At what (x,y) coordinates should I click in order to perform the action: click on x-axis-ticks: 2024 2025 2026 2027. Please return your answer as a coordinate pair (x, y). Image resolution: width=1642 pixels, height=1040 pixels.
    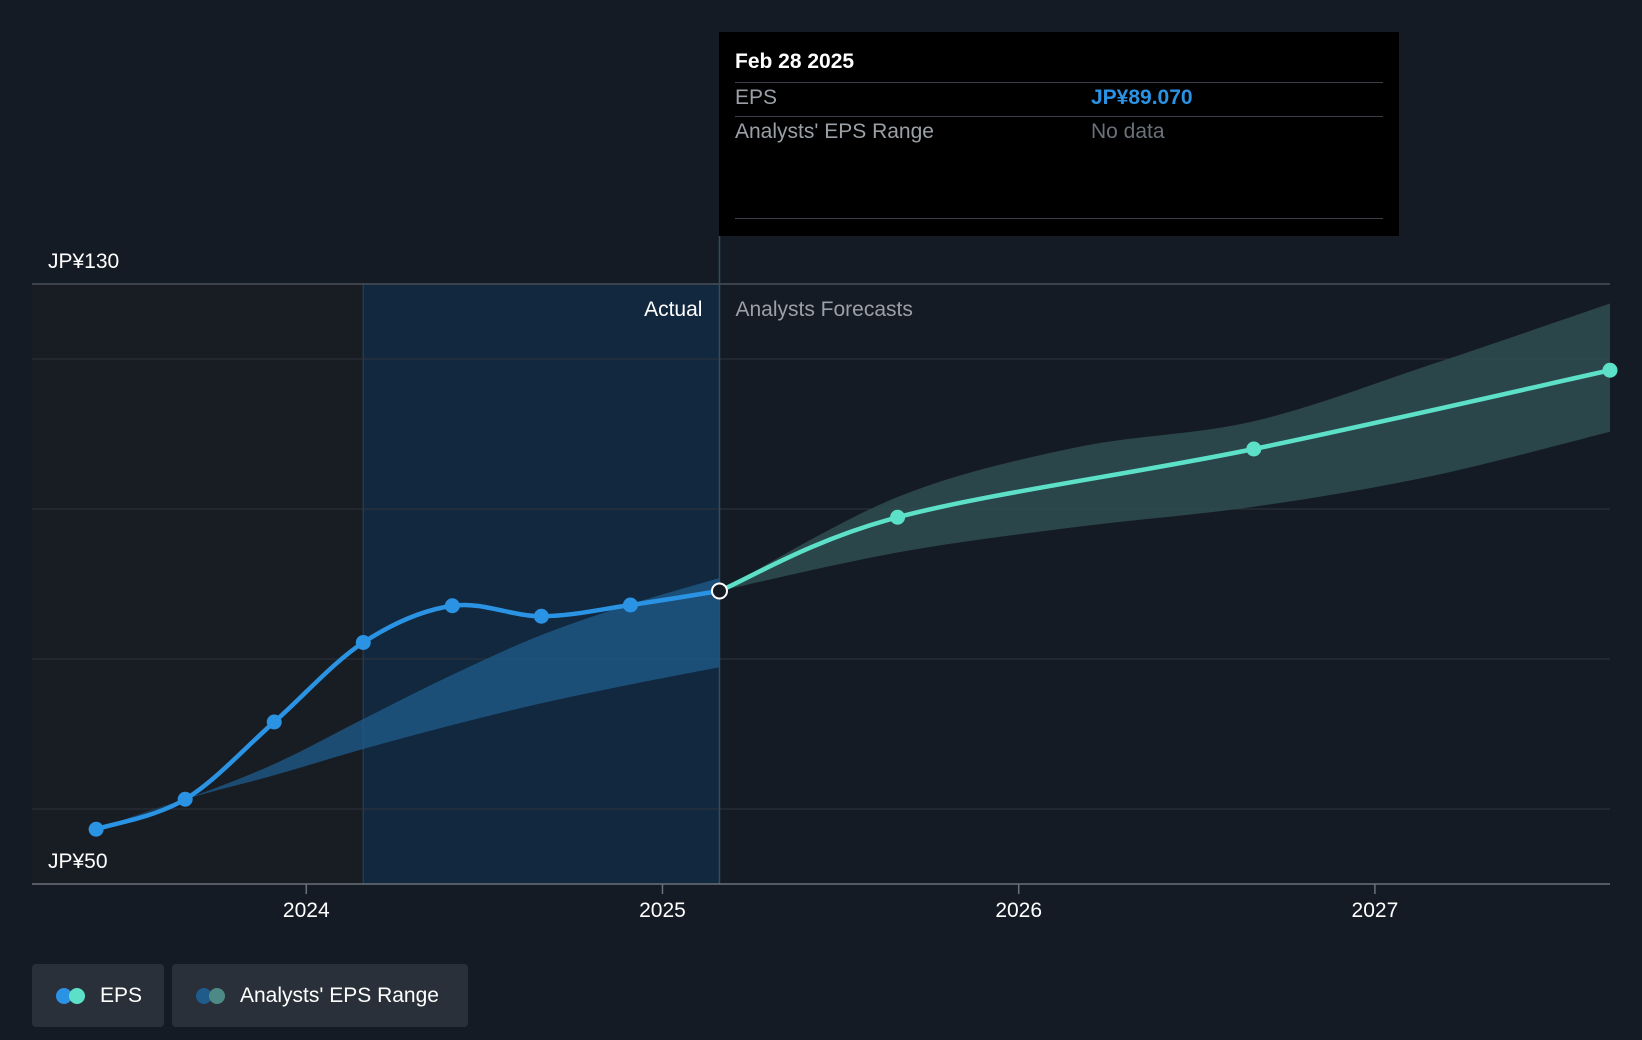
    Looking at the image, I should click on (840, 903).